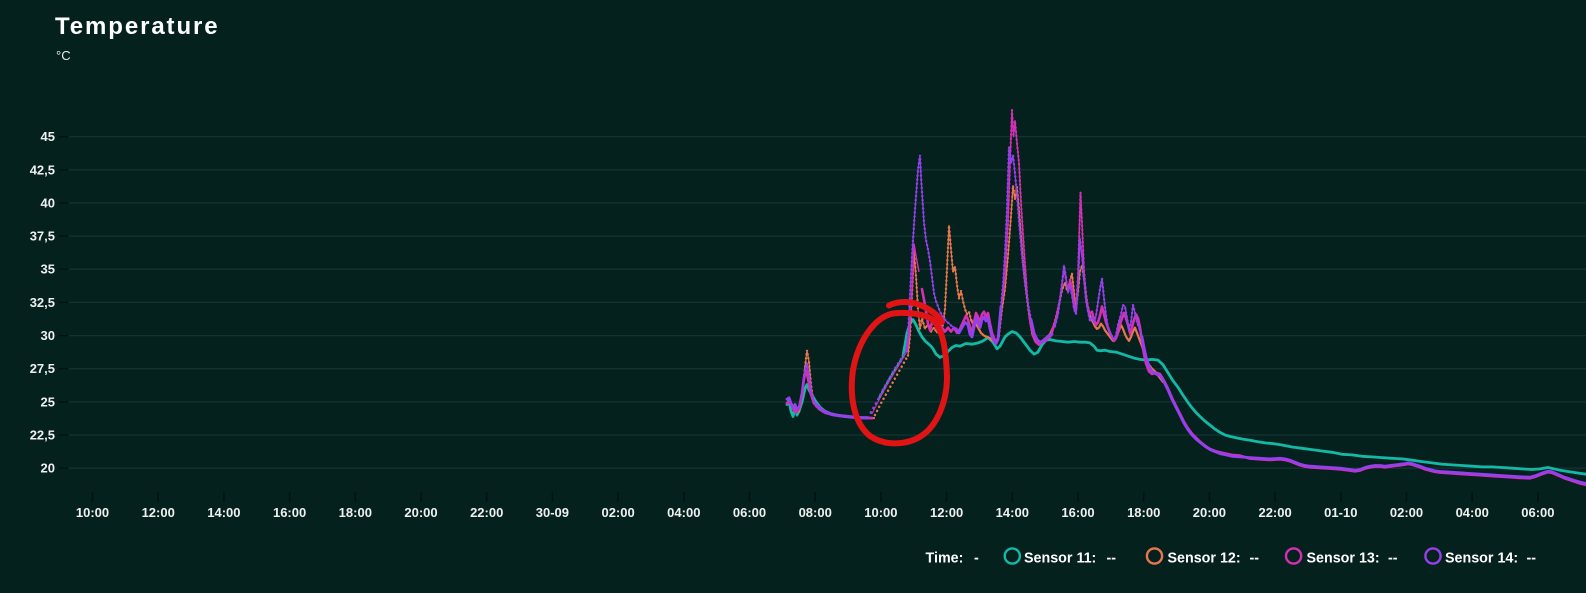  Describe the element at coordinates (48, 401) in the screenshot. I see `svg-text: 25` at that location.